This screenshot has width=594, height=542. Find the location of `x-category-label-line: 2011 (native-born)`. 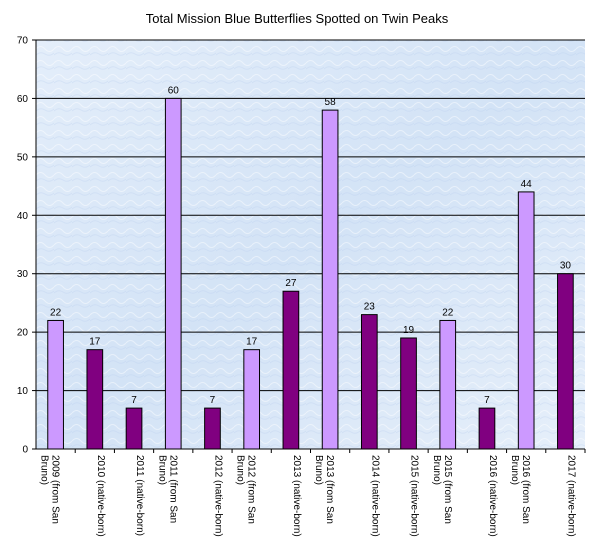

x-category-label-line: 2011 (native-born) is located at coordinates (139, 495).